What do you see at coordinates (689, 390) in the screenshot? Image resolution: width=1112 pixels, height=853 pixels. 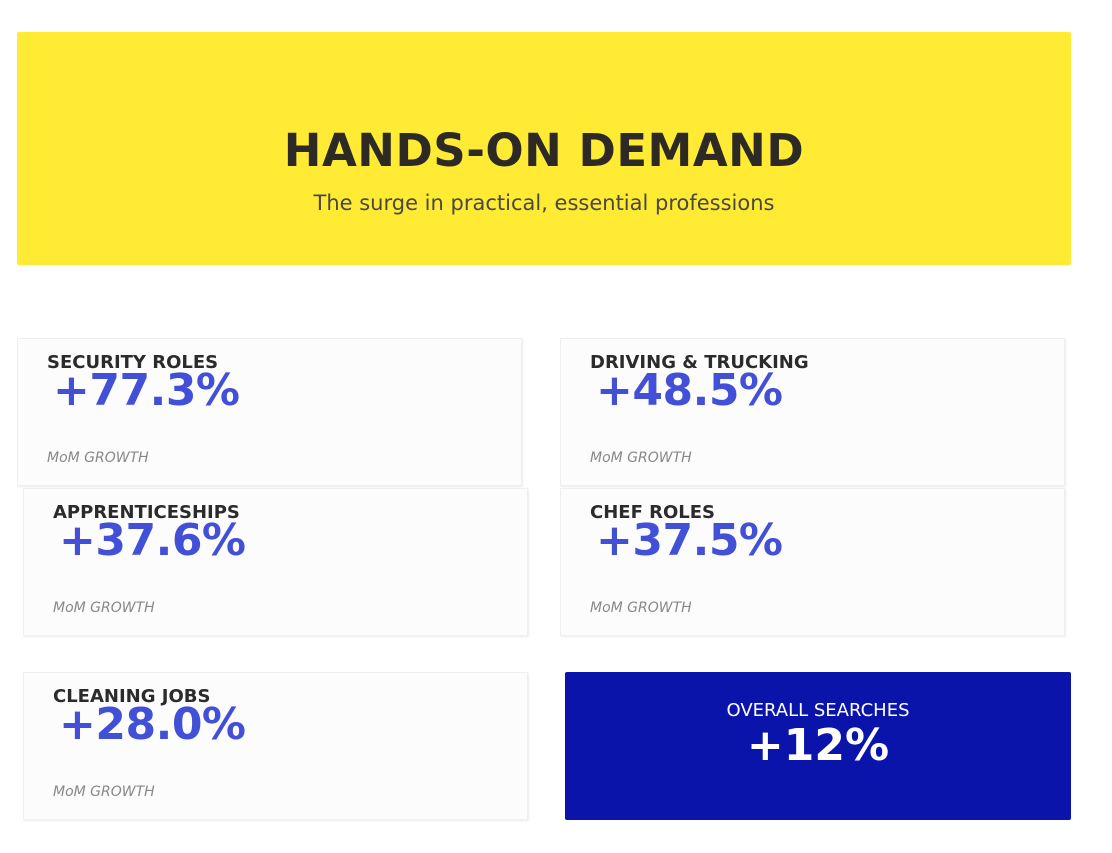 I see `stat-card-value: +48.5%` at bounding box center [689, 390].